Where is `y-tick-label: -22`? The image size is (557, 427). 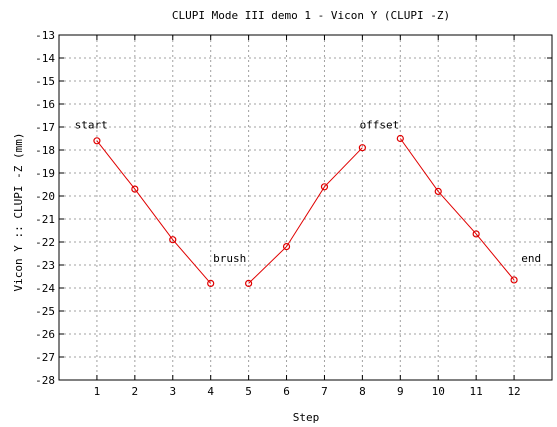 y-tick-label: -22 is located at coordinates (45, 242).